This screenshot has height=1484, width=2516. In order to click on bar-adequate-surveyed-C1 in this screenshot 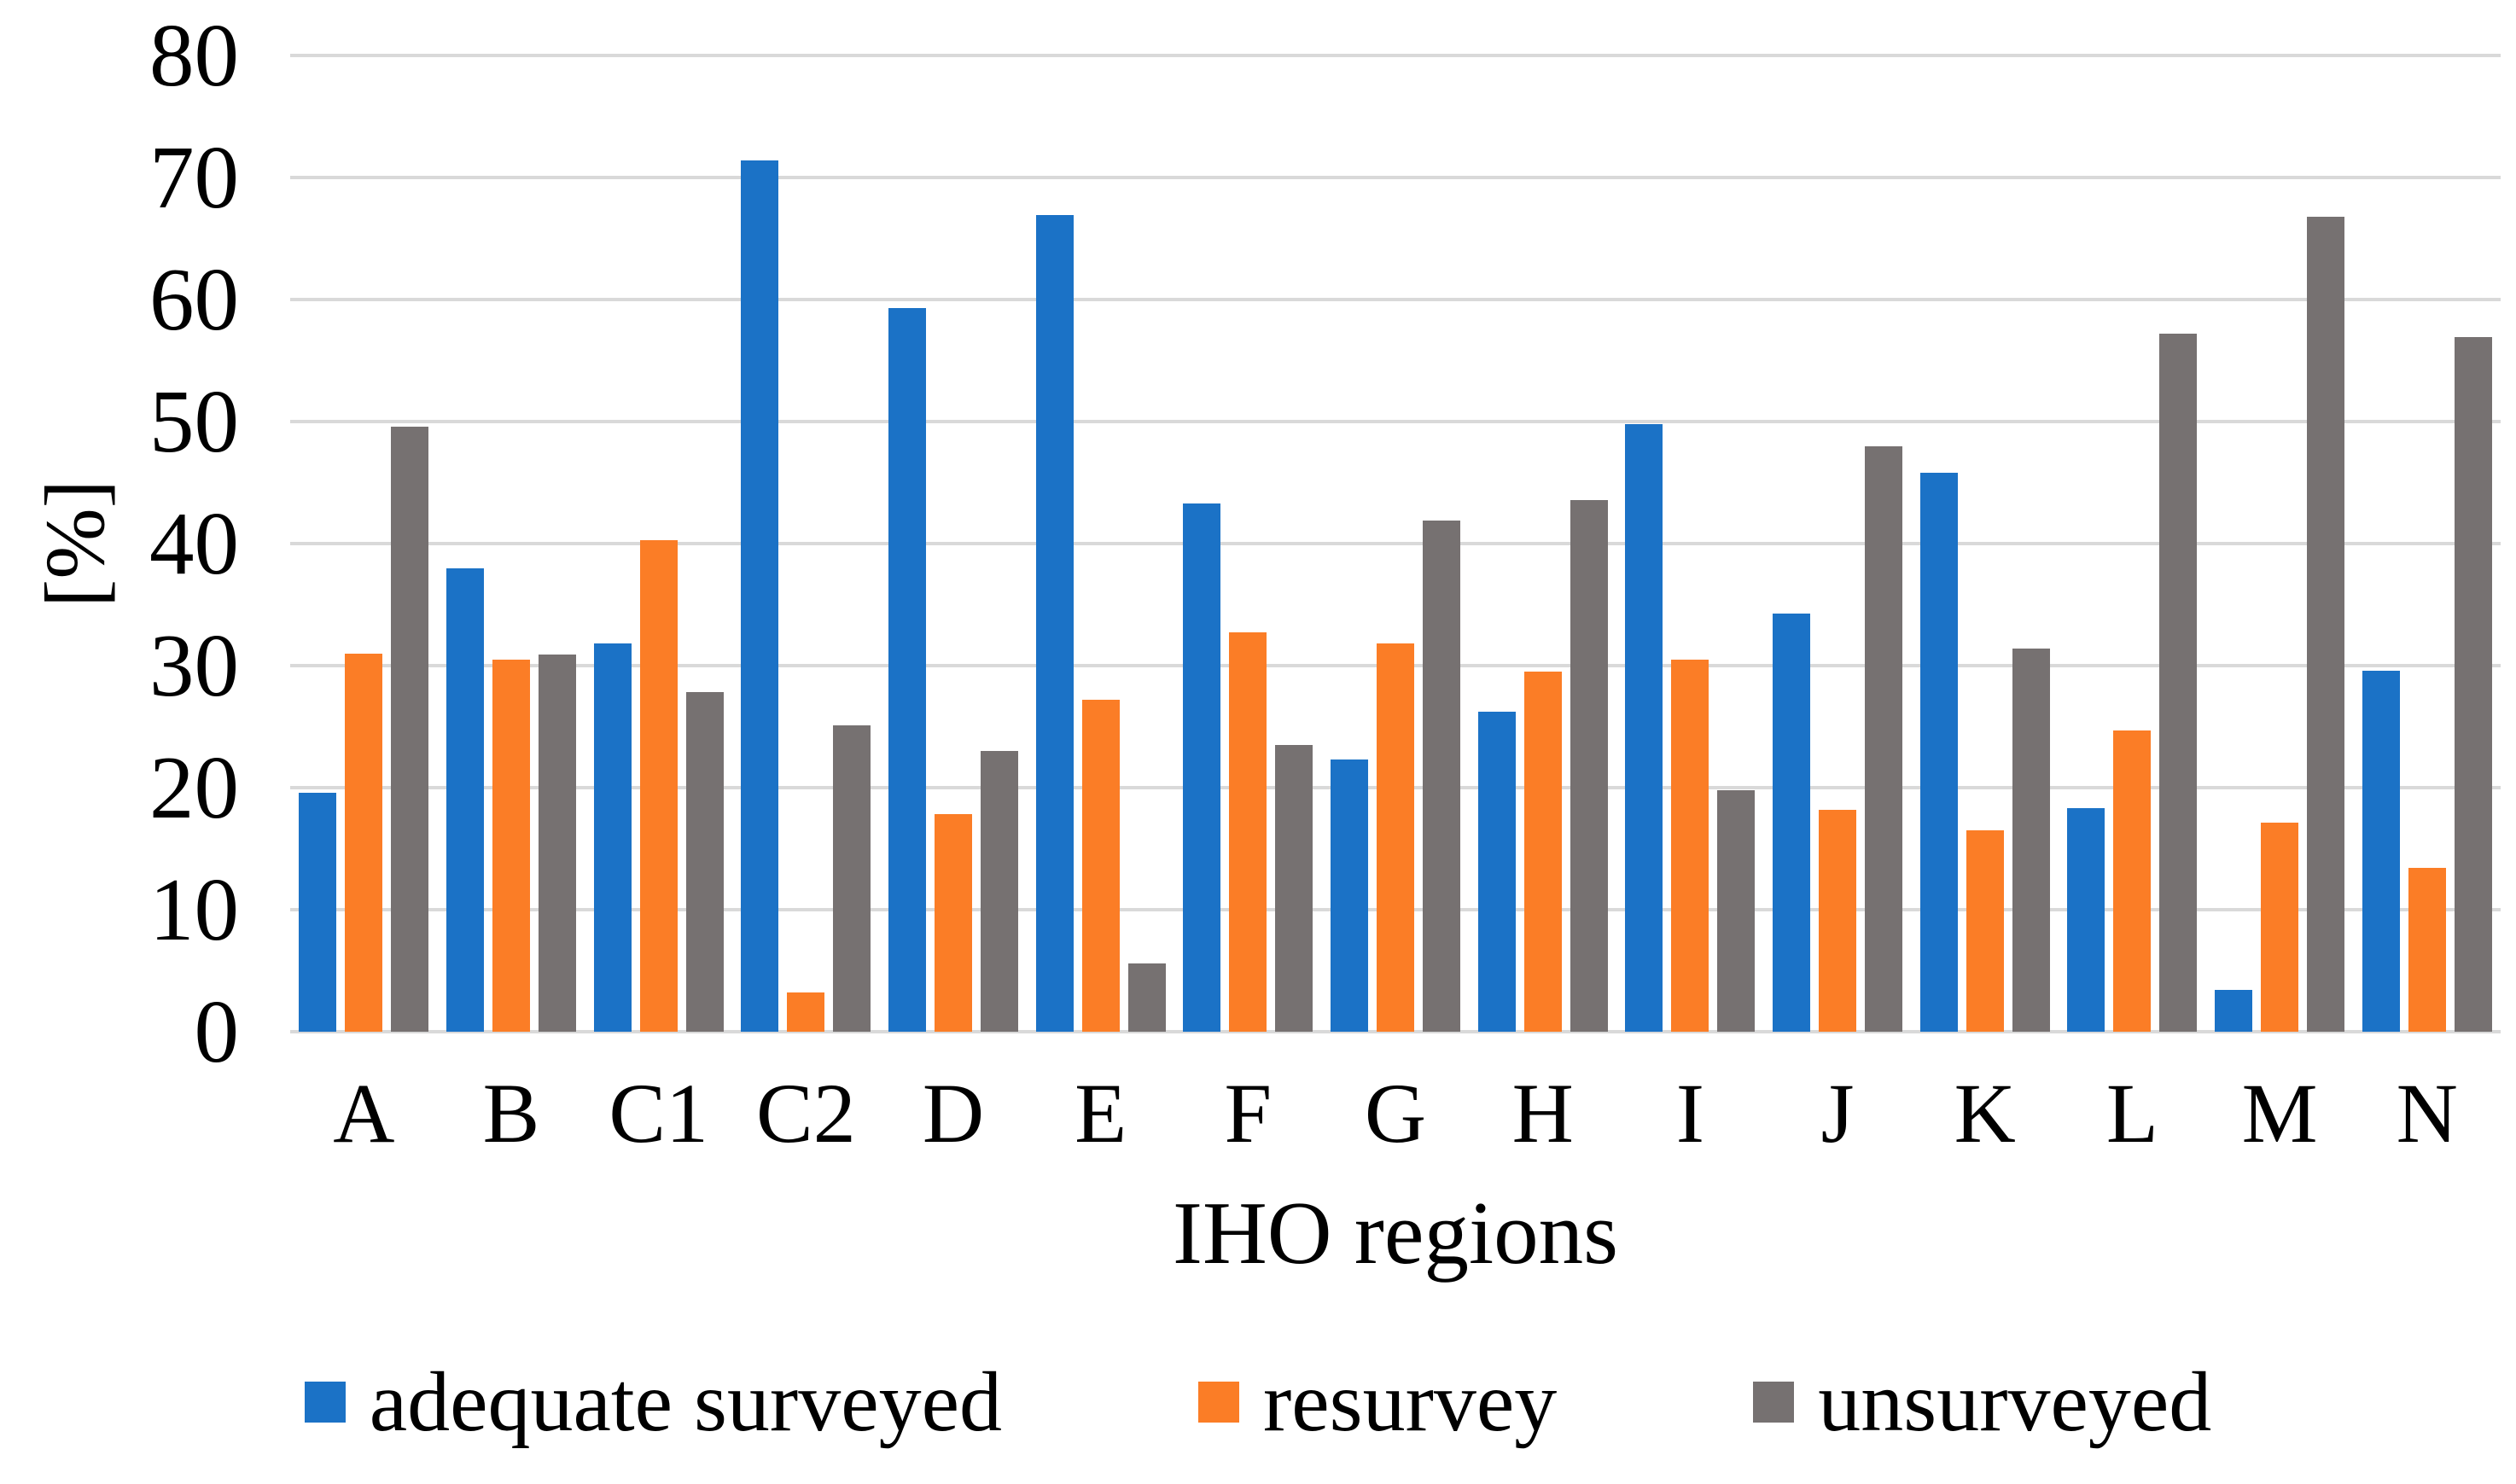, I will do `click(612, 837)`.